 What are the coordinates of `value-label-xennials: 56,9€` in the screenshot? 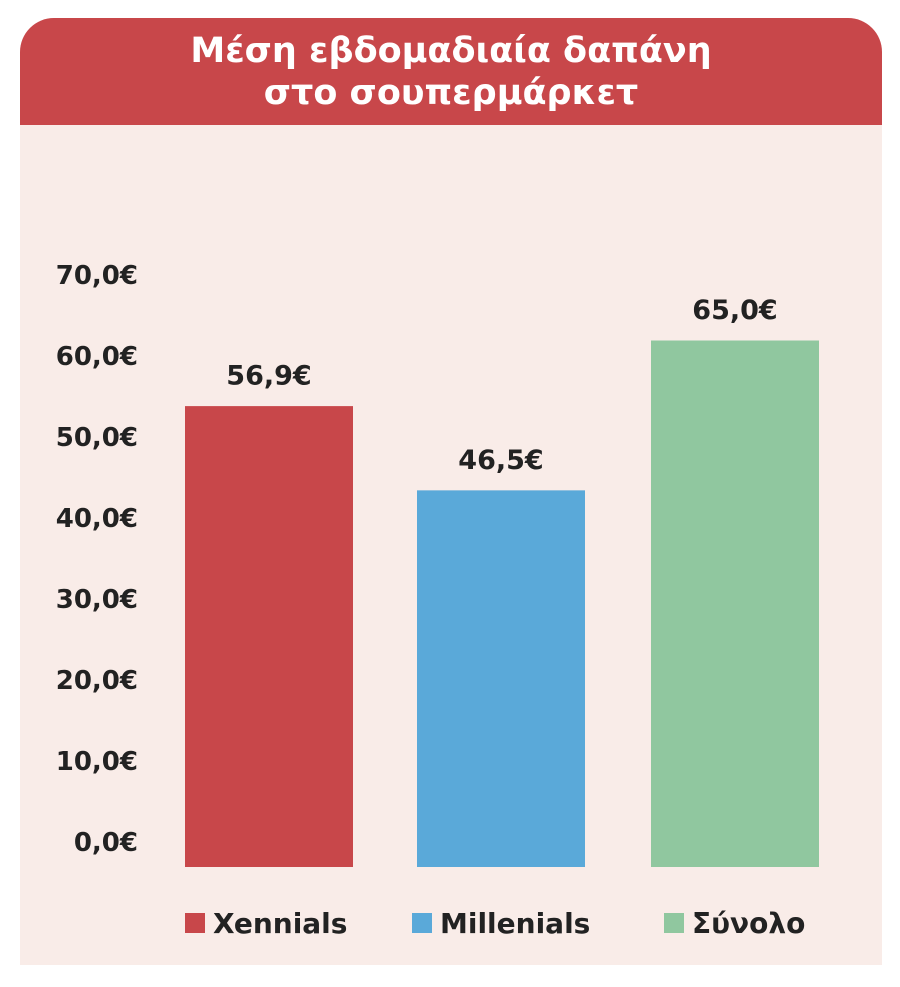 It's located at (268, 376).